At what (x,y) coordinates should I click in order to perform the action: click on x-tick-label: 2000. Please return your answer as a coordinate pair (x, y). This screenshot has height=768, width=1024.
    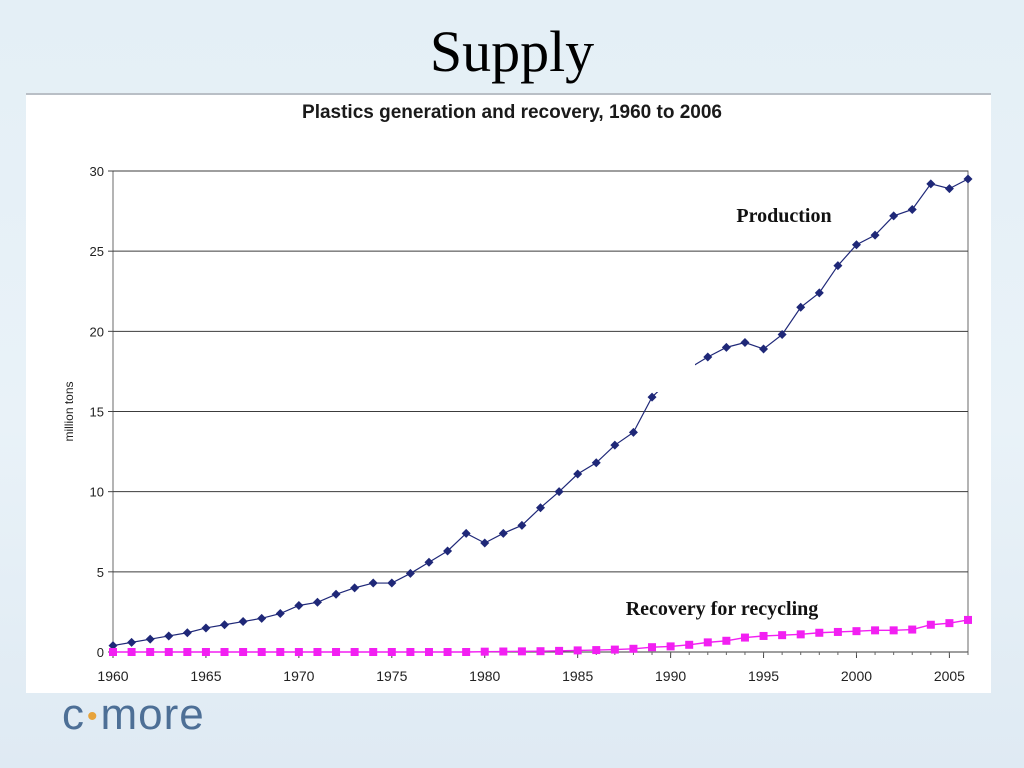
    Looking at the image, I should click on (856, 676).